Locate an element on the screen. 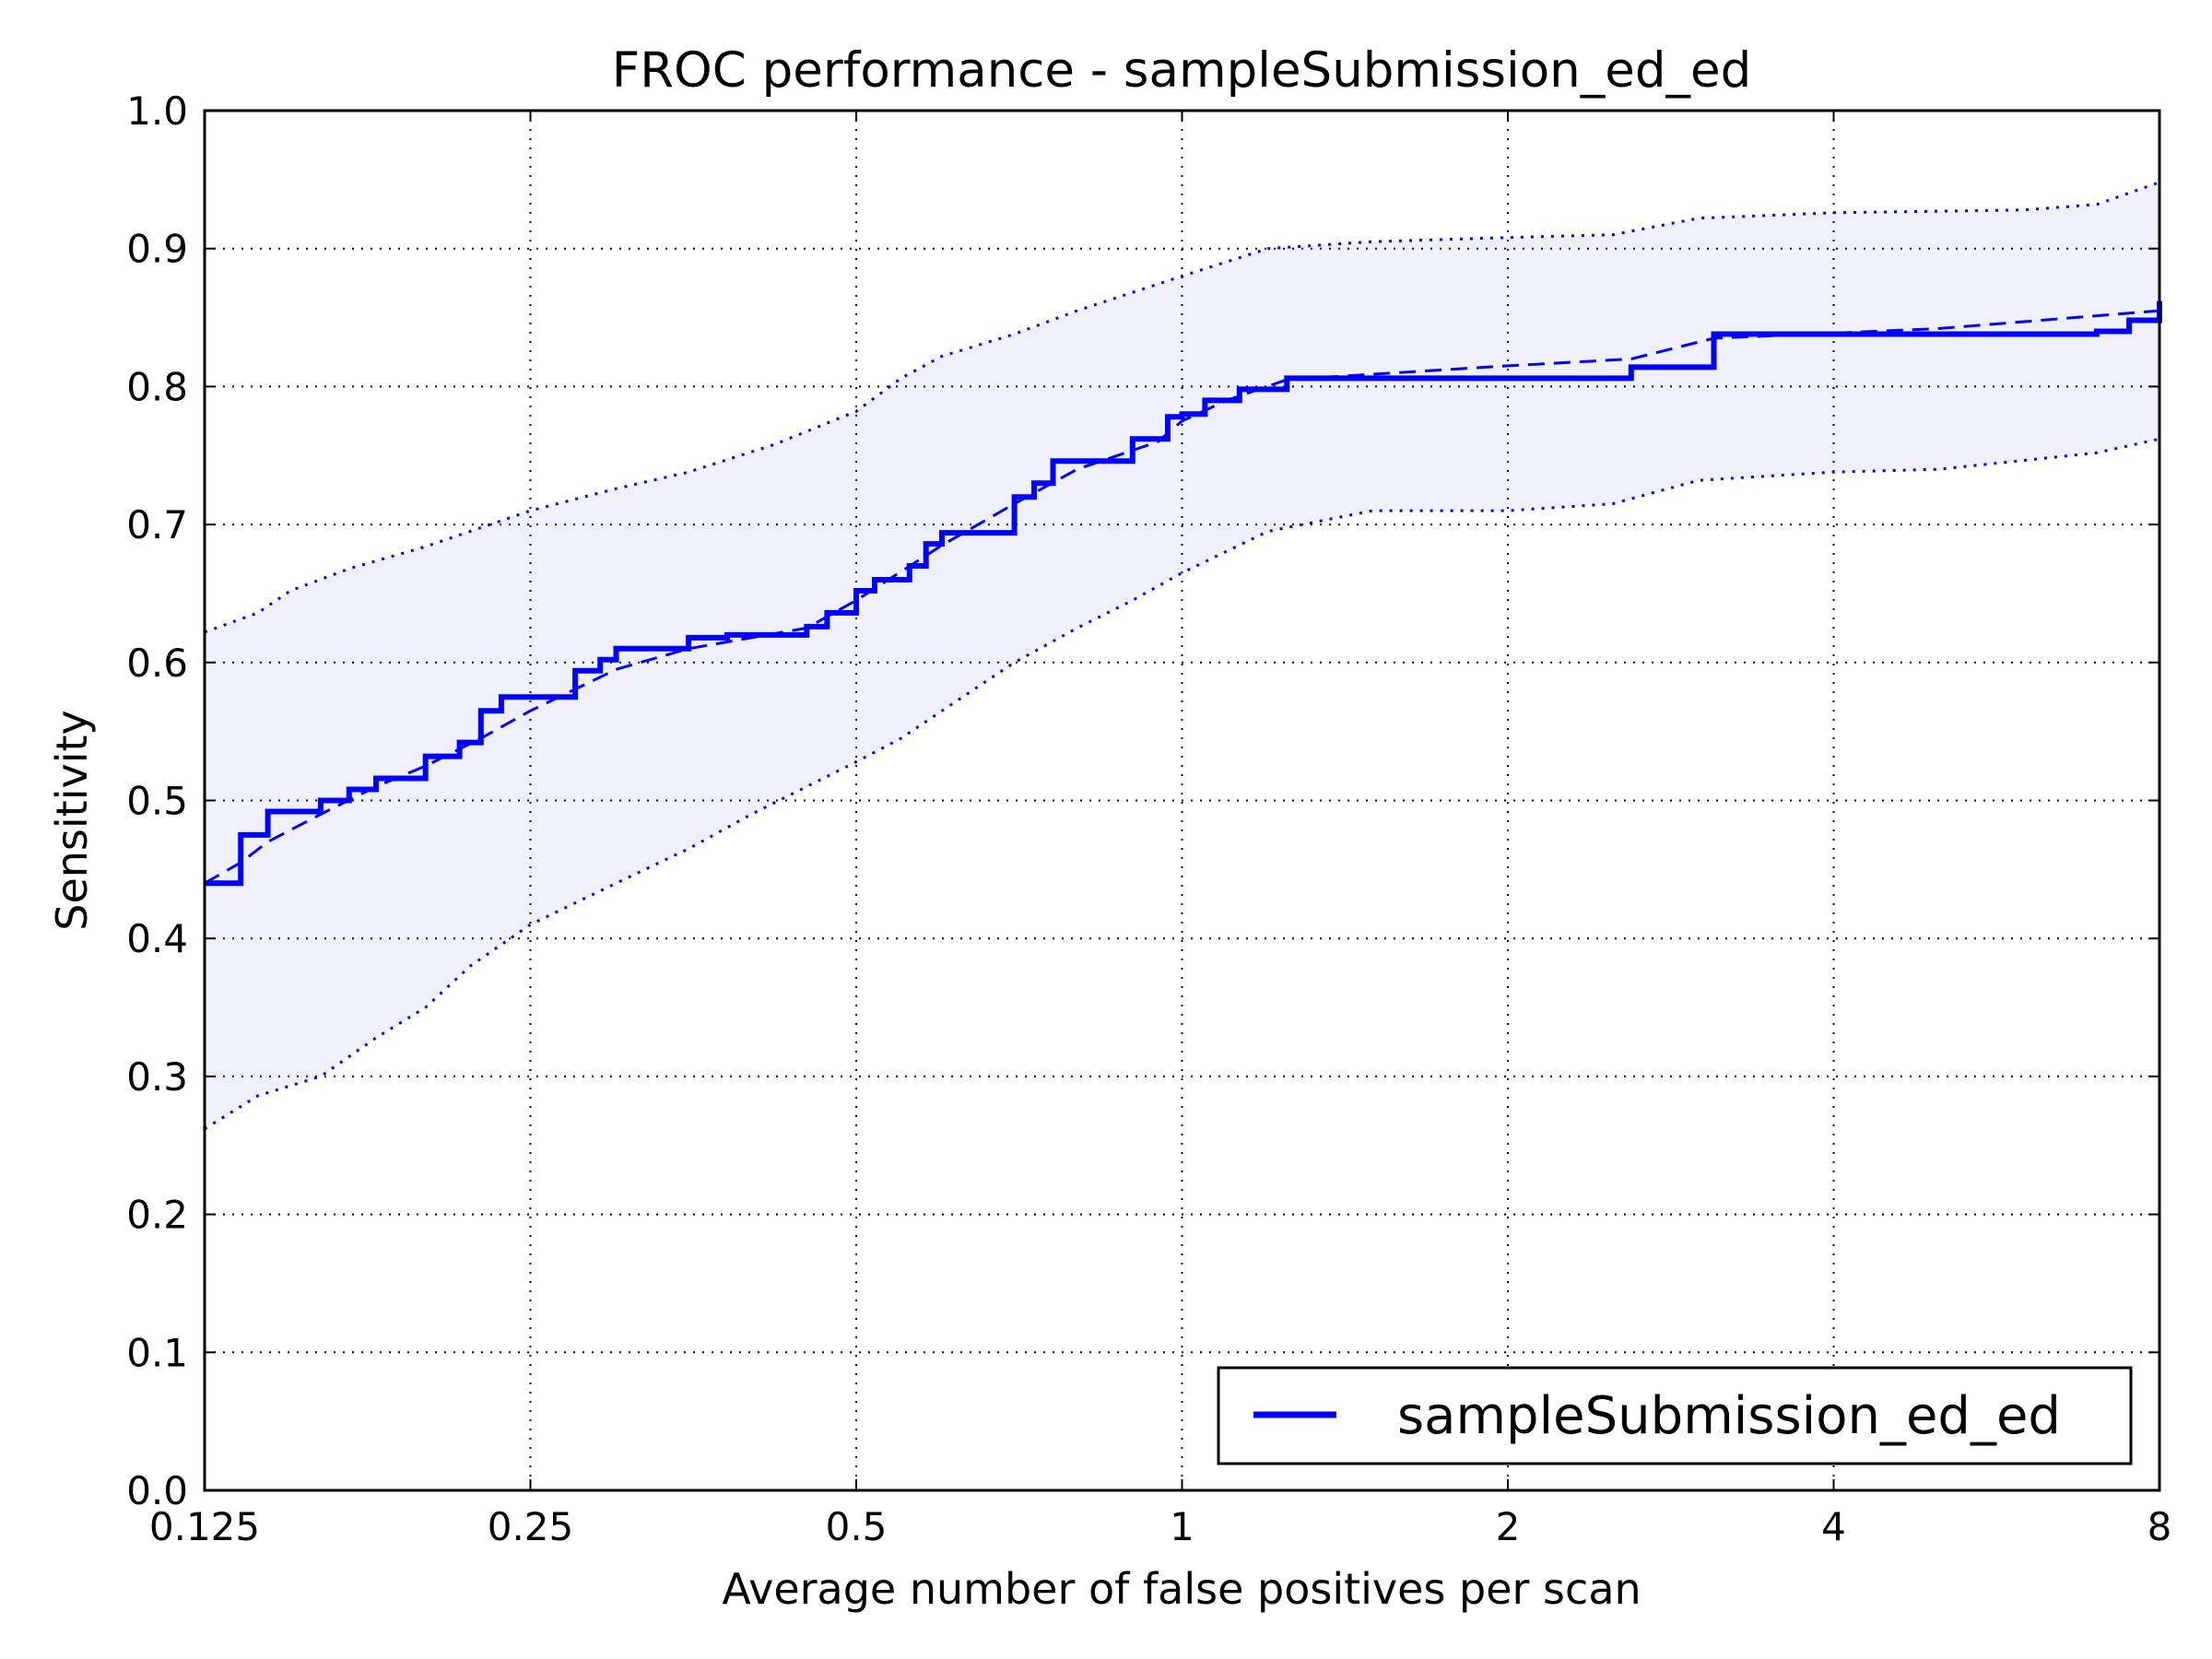  x-tick-label: 8 is located at coordinates (2159, 1526).